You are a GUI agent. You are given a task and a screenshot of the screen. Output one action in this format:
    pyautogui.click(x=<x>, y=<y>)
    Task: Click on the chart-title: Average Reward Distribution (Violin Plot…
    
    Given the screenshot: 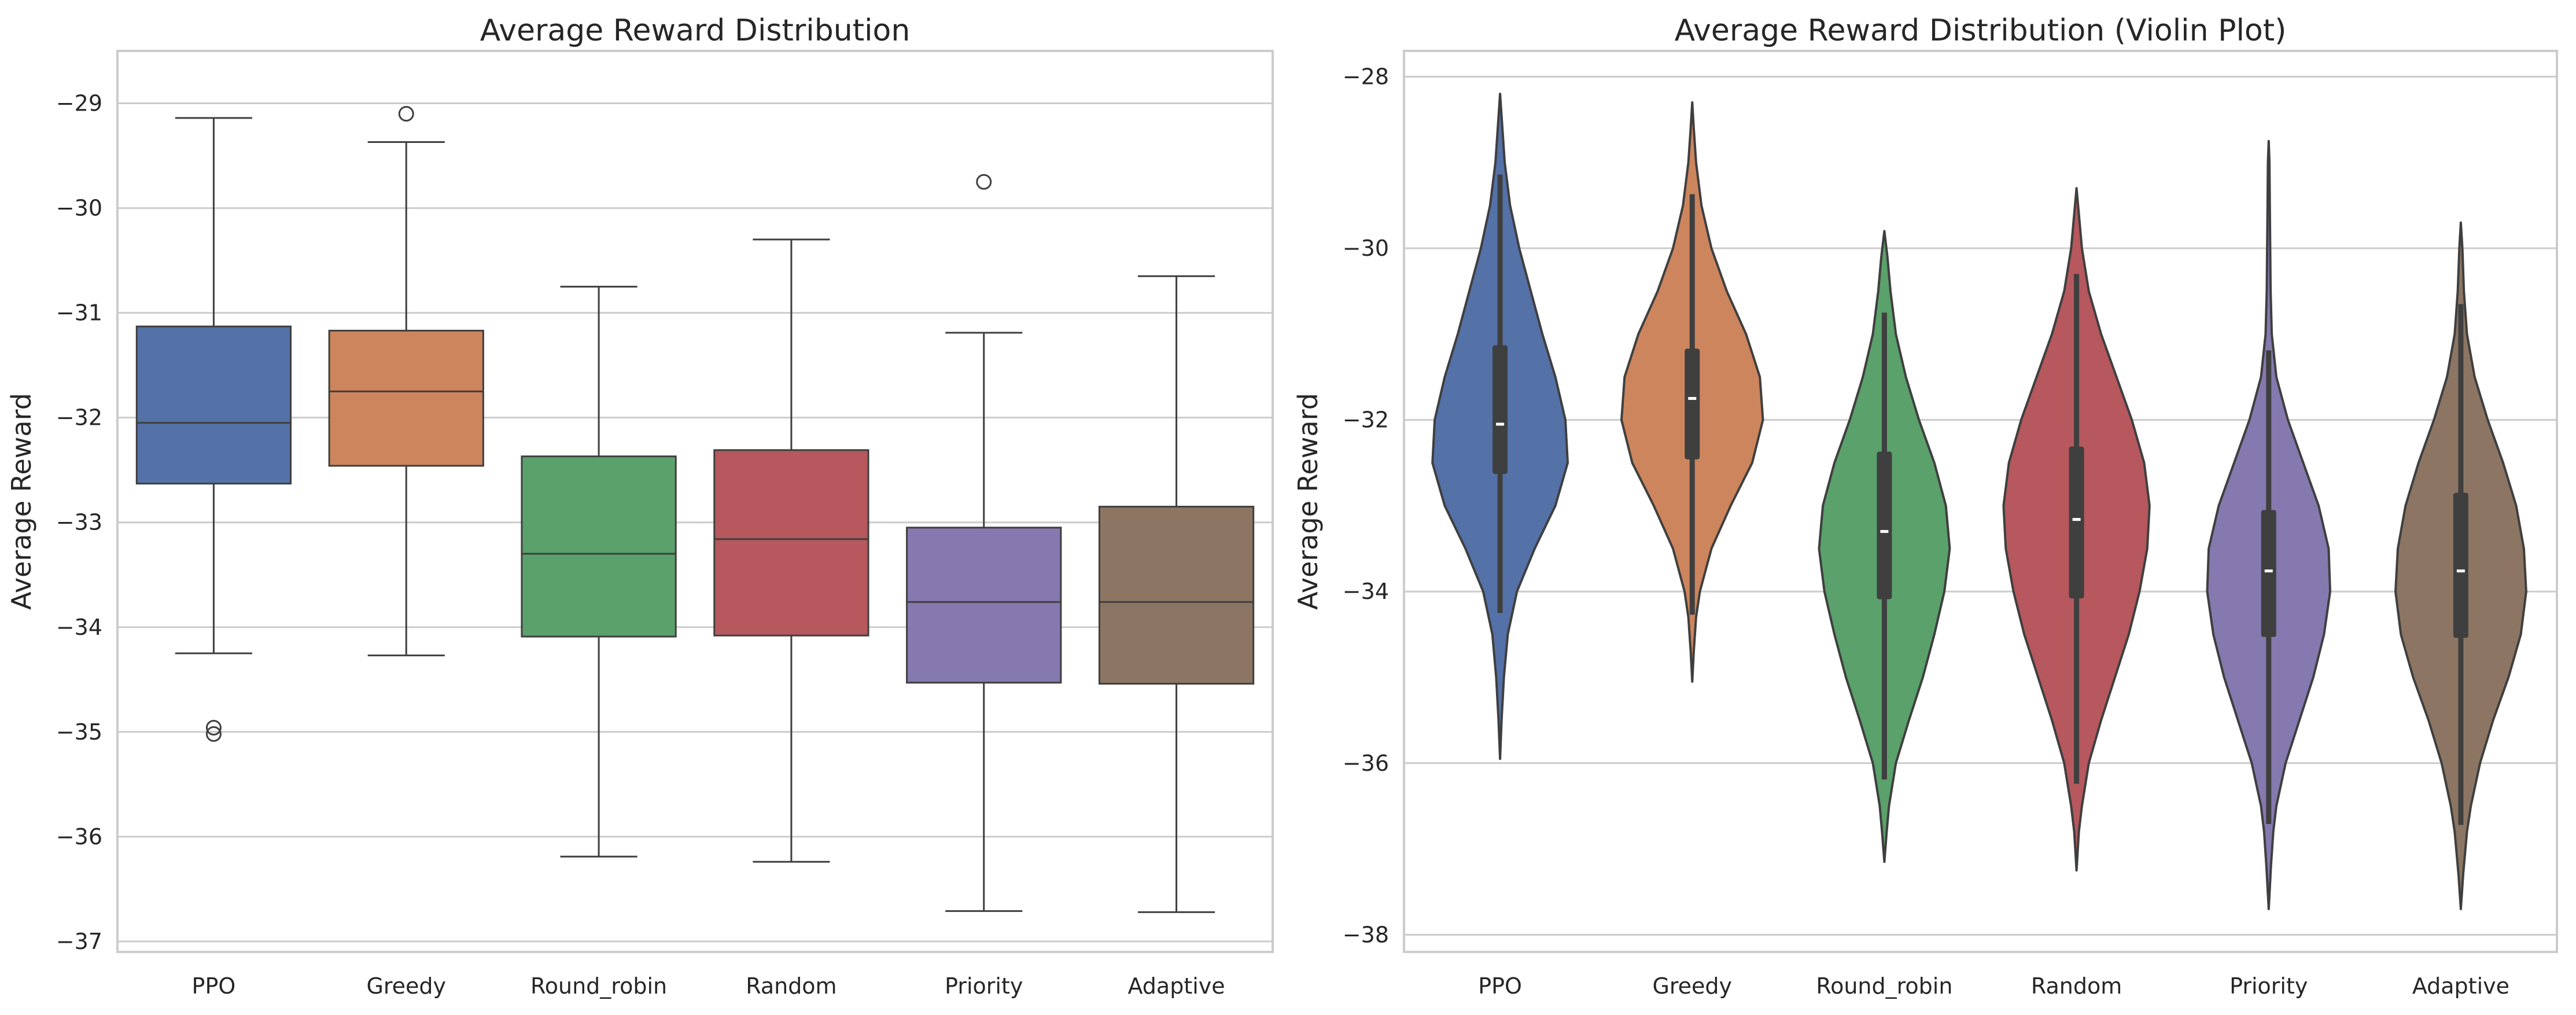 What is the action you would take?
    pyautogui.click(x=1981, y=30)
    